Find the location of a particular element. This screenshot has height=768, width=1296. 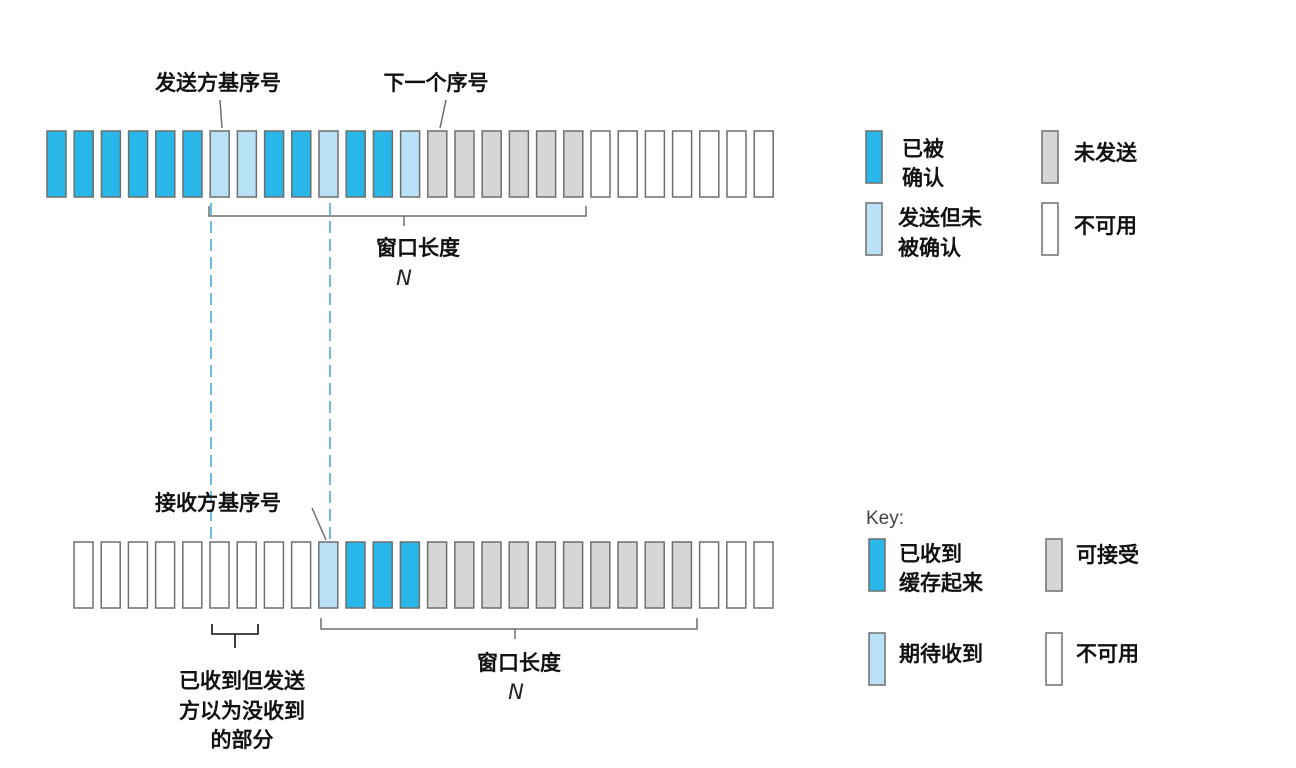

sender-window-label: 窗口长度 is located at coordinates (418, 248).